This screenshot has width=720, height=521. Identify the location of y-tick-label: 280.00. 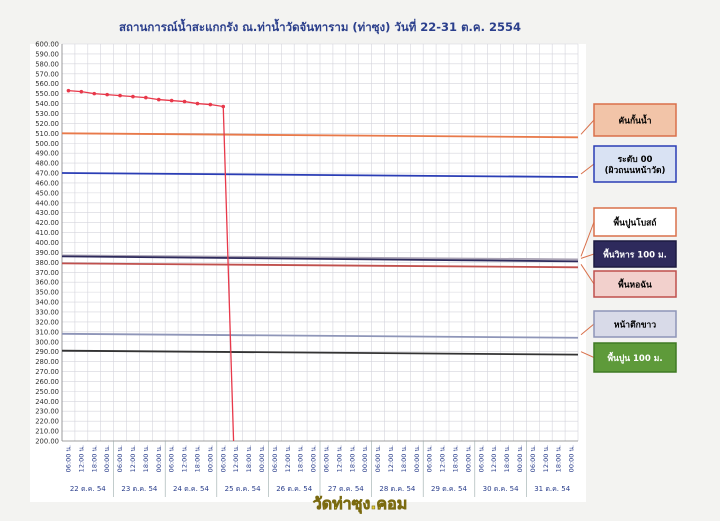
(47, 362).